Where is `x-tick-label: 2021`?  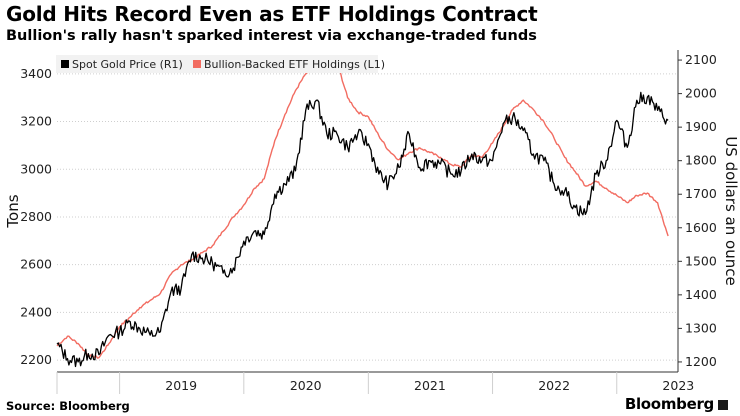
x-tick-label: 2021 is located at coordinates (430, 385).